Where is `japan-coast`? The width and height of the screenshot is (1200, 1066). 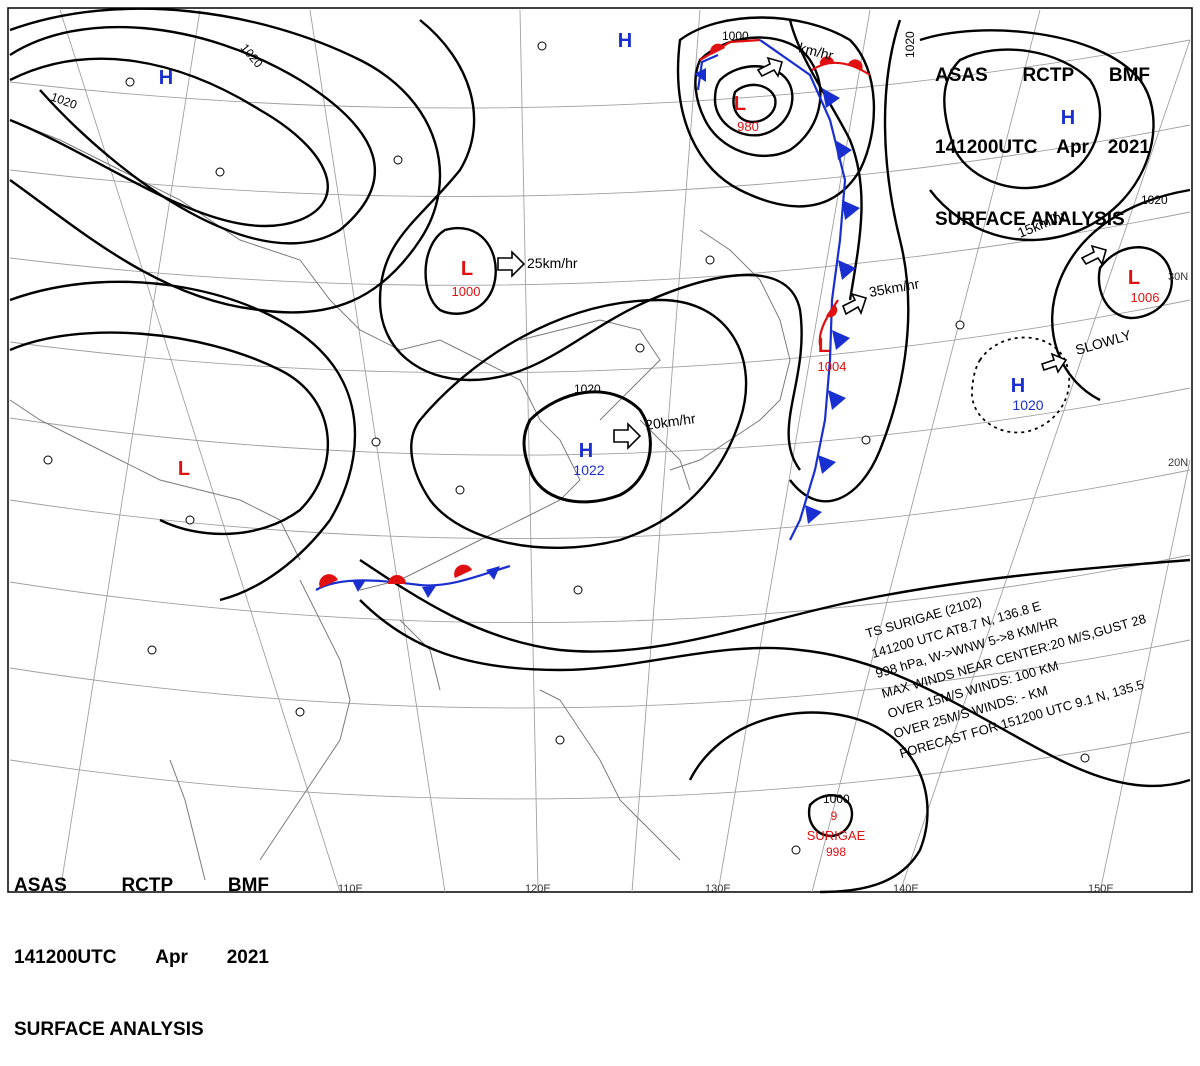 japan-coast is located at coordinates (730, 350).